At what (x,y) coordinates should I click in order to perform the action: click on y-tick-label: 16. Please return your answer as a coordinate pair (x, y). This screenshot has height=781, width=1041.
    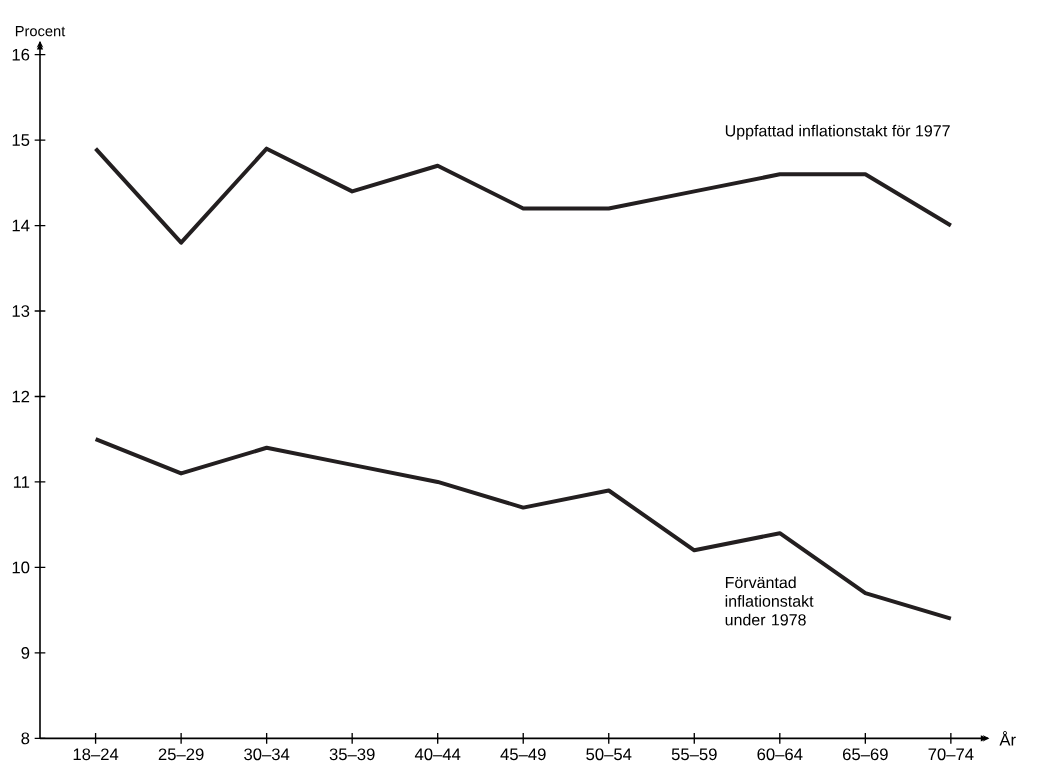
    Looking at the image, I should click on (21, 54).